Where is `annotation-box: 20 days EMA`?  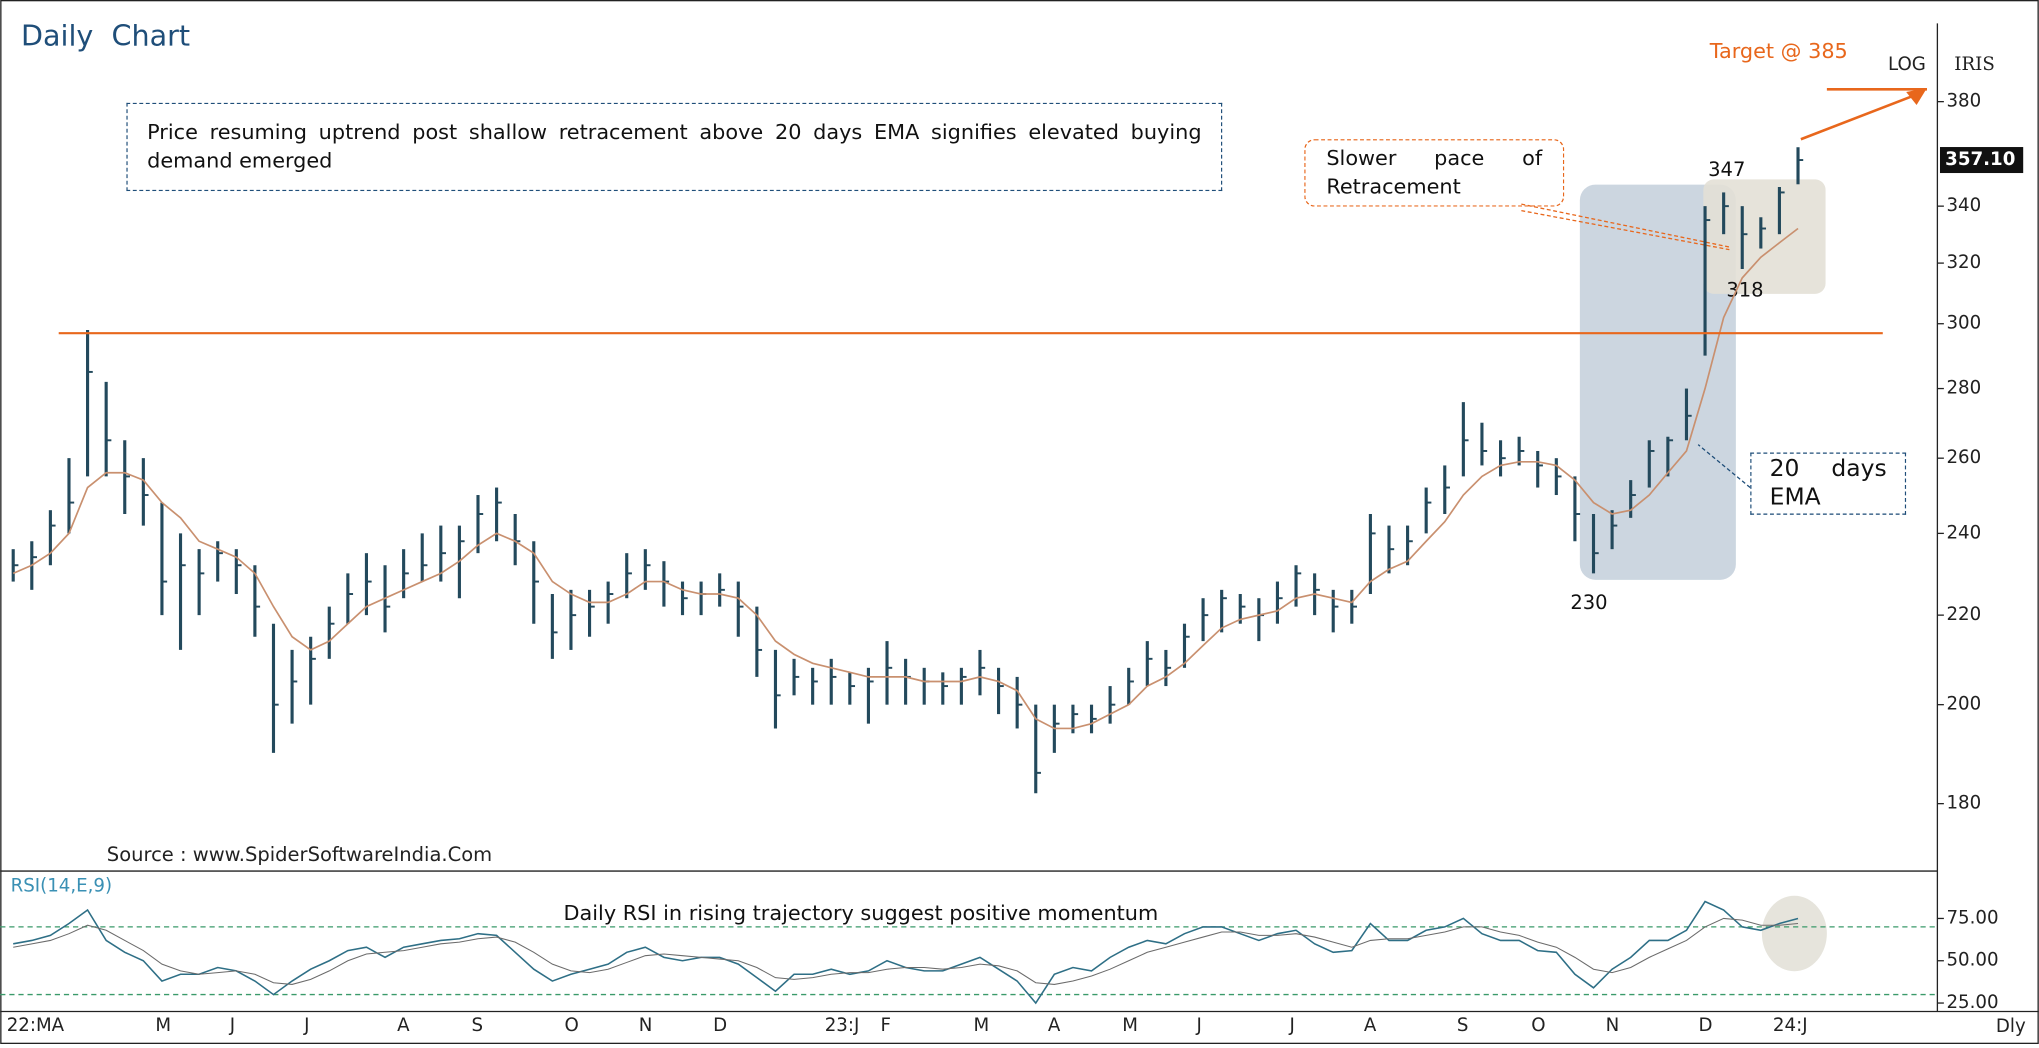
annotation-box: 20 days EMA is located at coordinates (1828, 483).